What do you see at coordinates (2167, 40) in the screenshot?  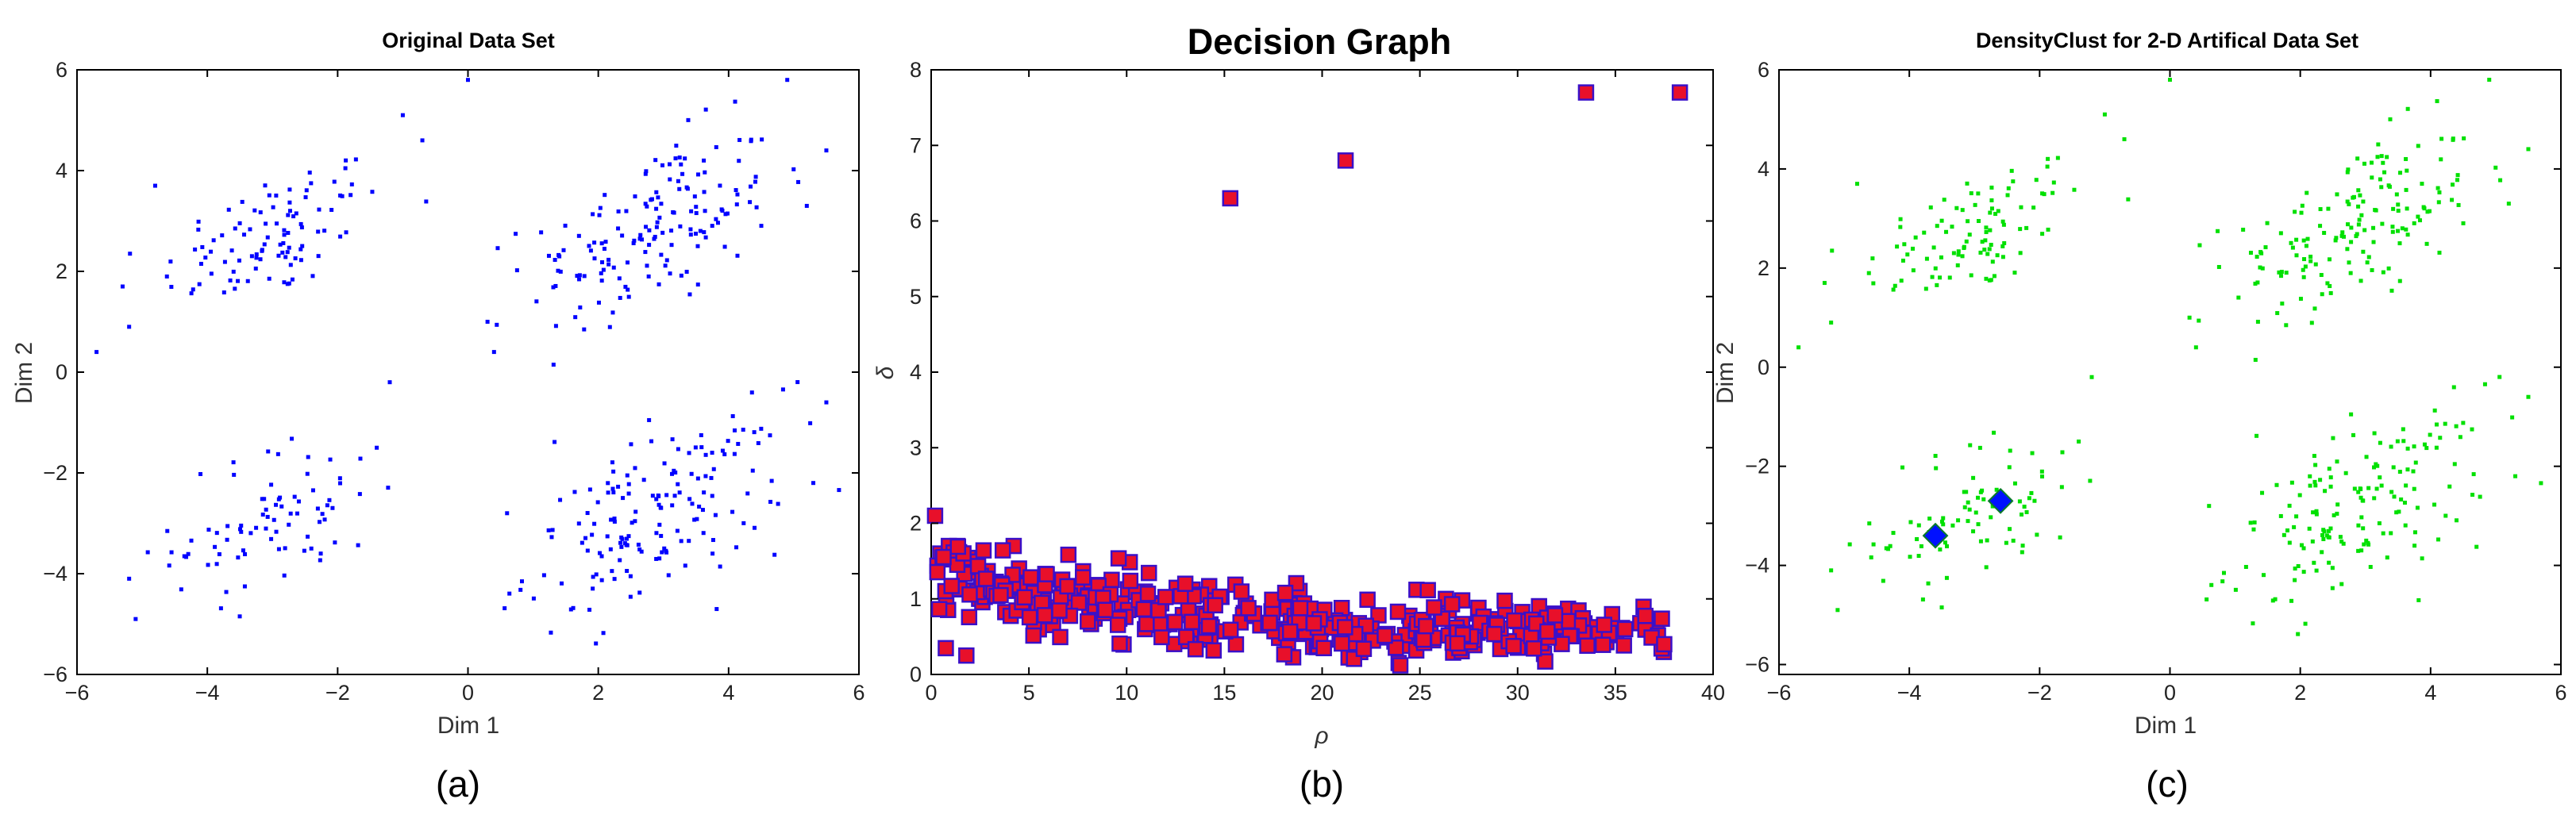 I see `panel-c-title: DensityClust for 2-D Artifical Data Set` at bounding box center [2167, 40].